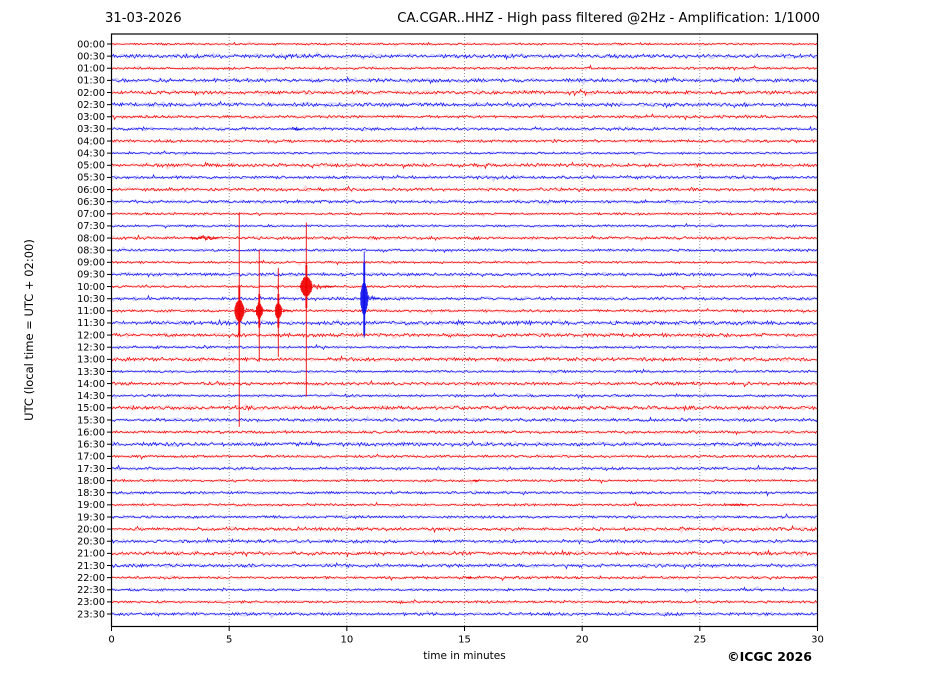 The image size is (927, 696). What do you see at coordinates (111, 640) in the screenshot?
I see `x-tick-label: 0` at bounding box center [111, 640].